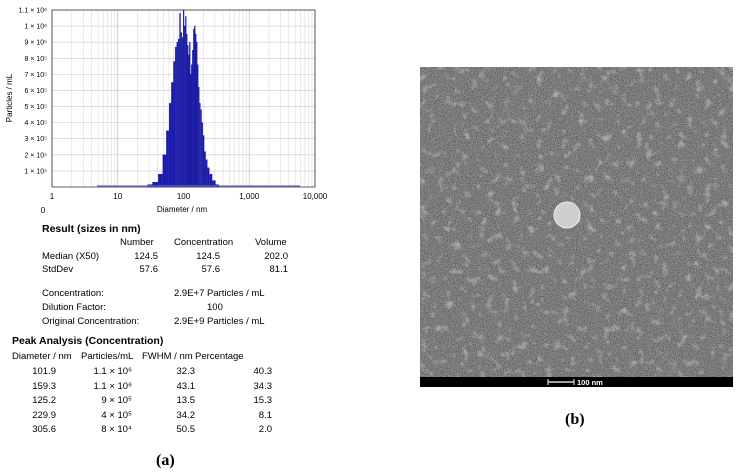  I want to click on dilution-value: 100, so click(215, 307).